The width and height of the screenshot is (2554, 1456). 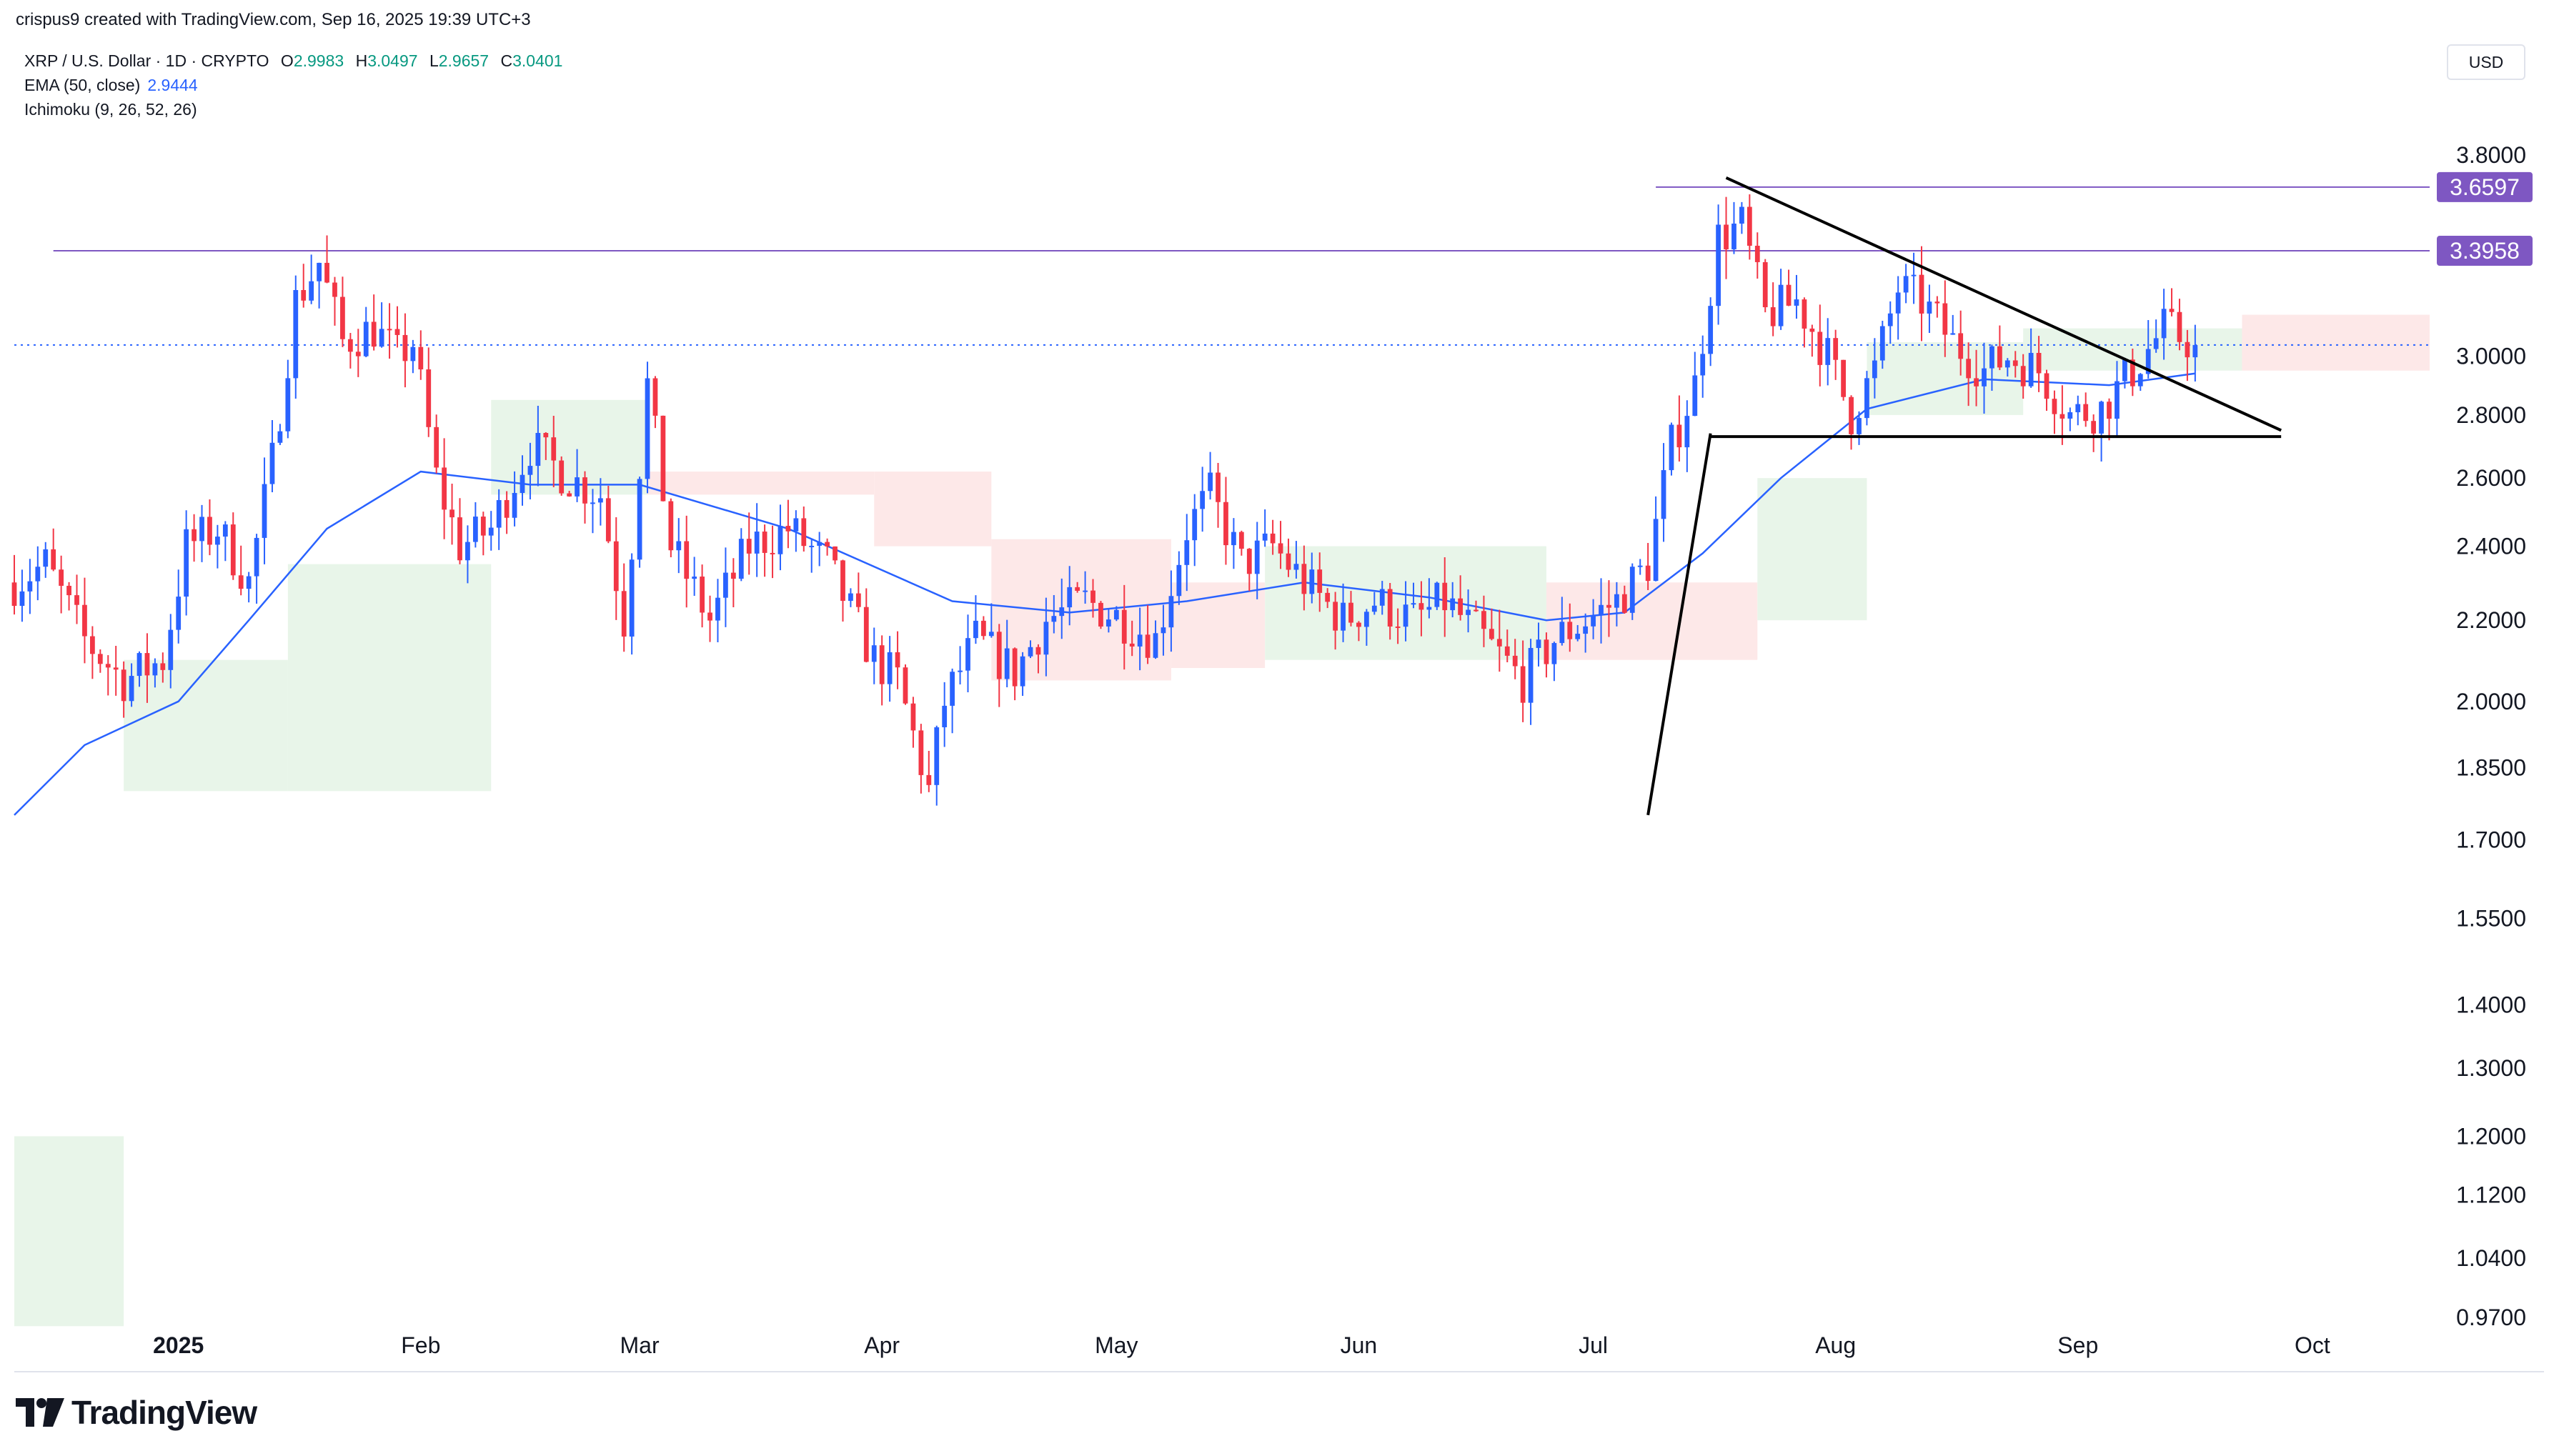 I want to click on ohlc-close-value: 3.0401, so click(x=537, y=60).